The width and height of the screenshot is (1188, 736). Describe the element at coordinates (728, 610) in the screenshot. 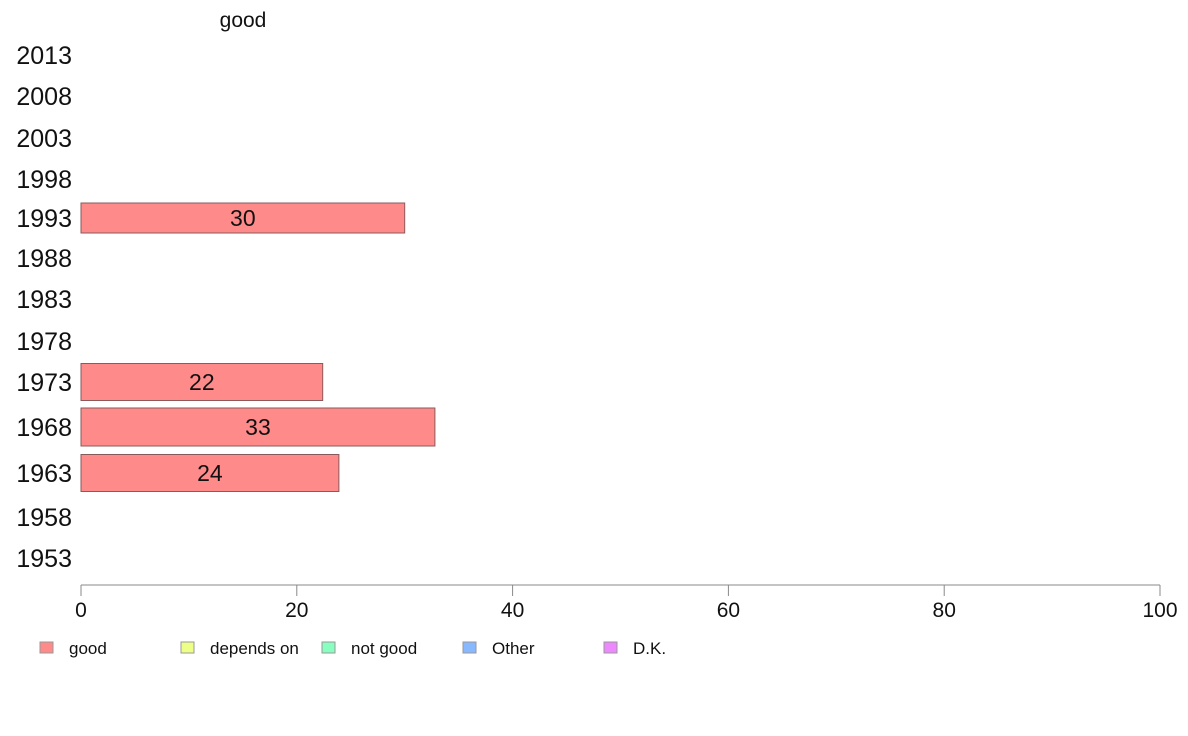

I see `x-tick-label: 60` at that location.